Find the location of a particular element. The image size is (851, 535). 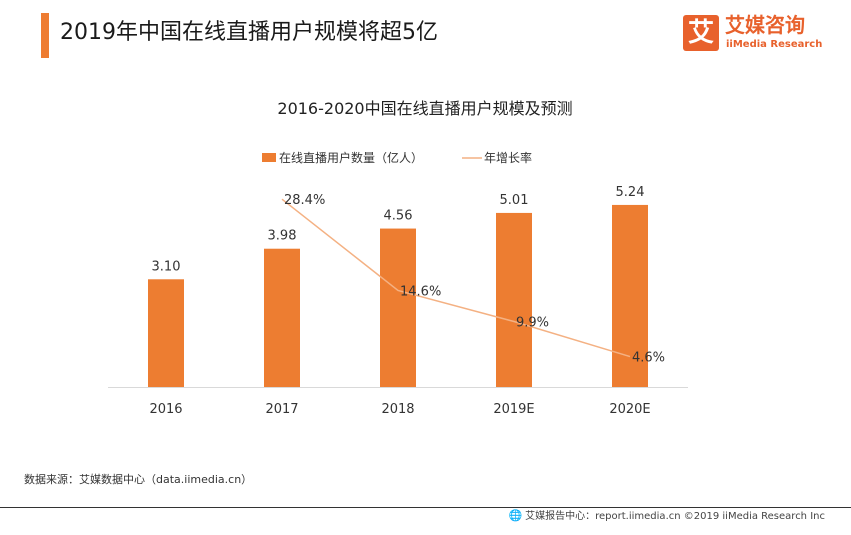

growth-label-2018: 14.6% is located at coordinates (420, 291).